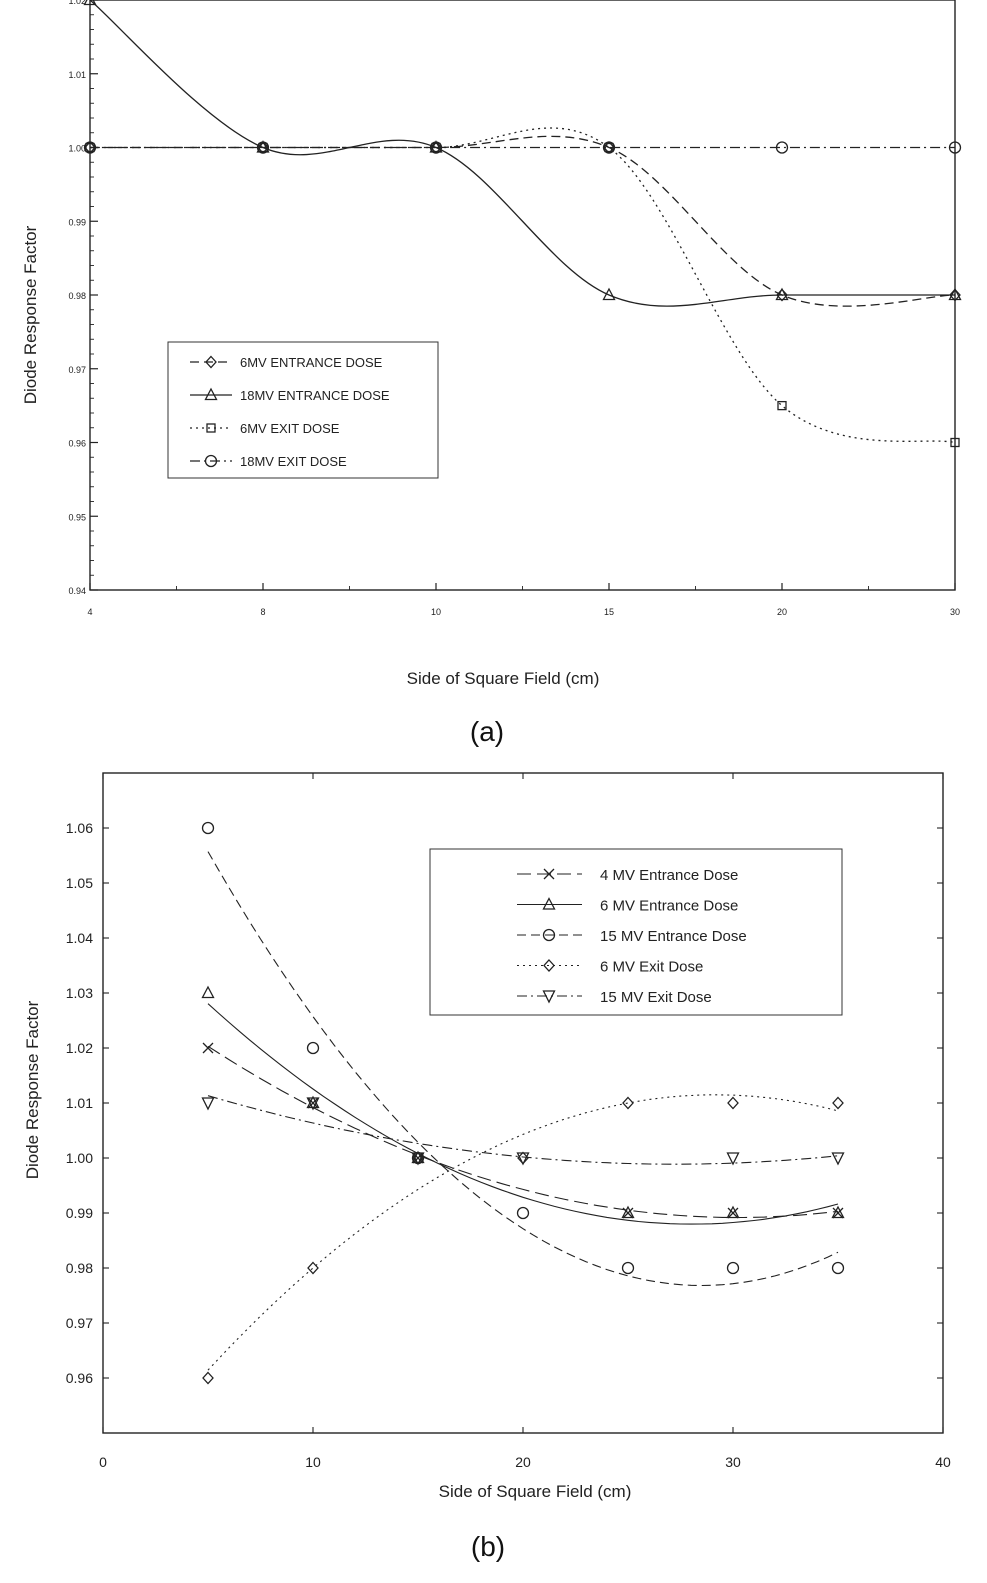 This screenshot has width=987, height=1583. Describe the element at coordinates (943, 1462) in the screenshot. I see `x-tick-label: 40` at that location.